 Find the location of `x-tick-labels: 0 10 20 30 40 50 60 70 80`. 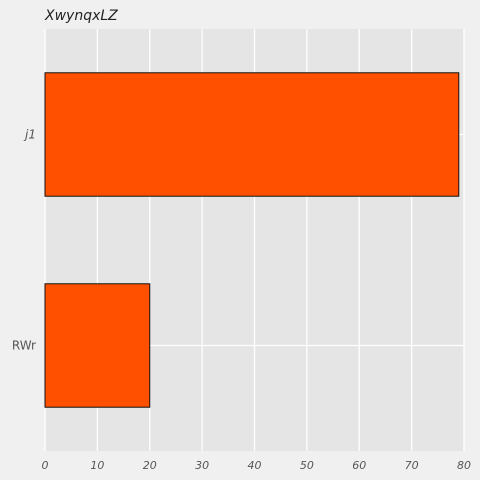

x-tick-labels: 0 10 20 30 40 50 60 70 80 is located at coordinates (257, 465).